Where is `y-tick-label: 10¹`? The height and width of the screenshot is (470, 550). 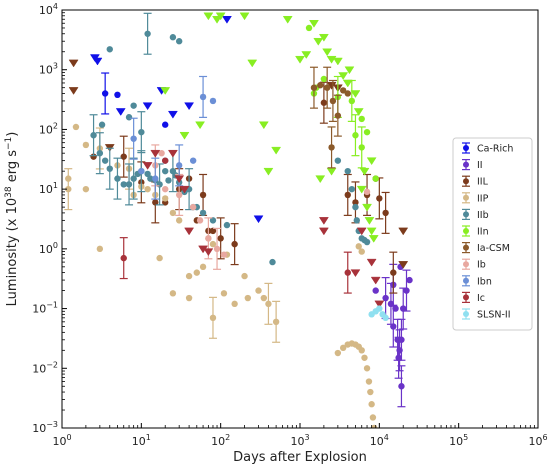
y-tick-label: 10¹ is located at coordinates (48, 188).